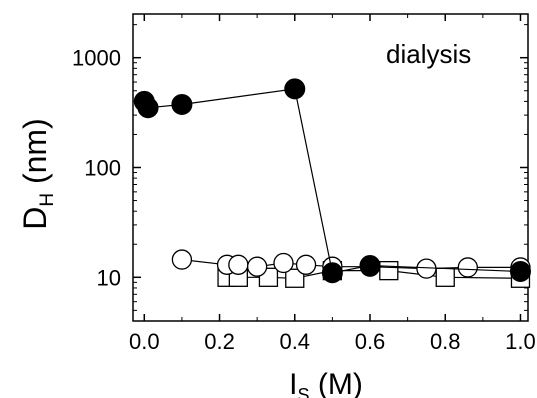  Describe the element at coordinates (326, 383) in the screenshot. I see `x-axis-title: IS (M)` at that location.